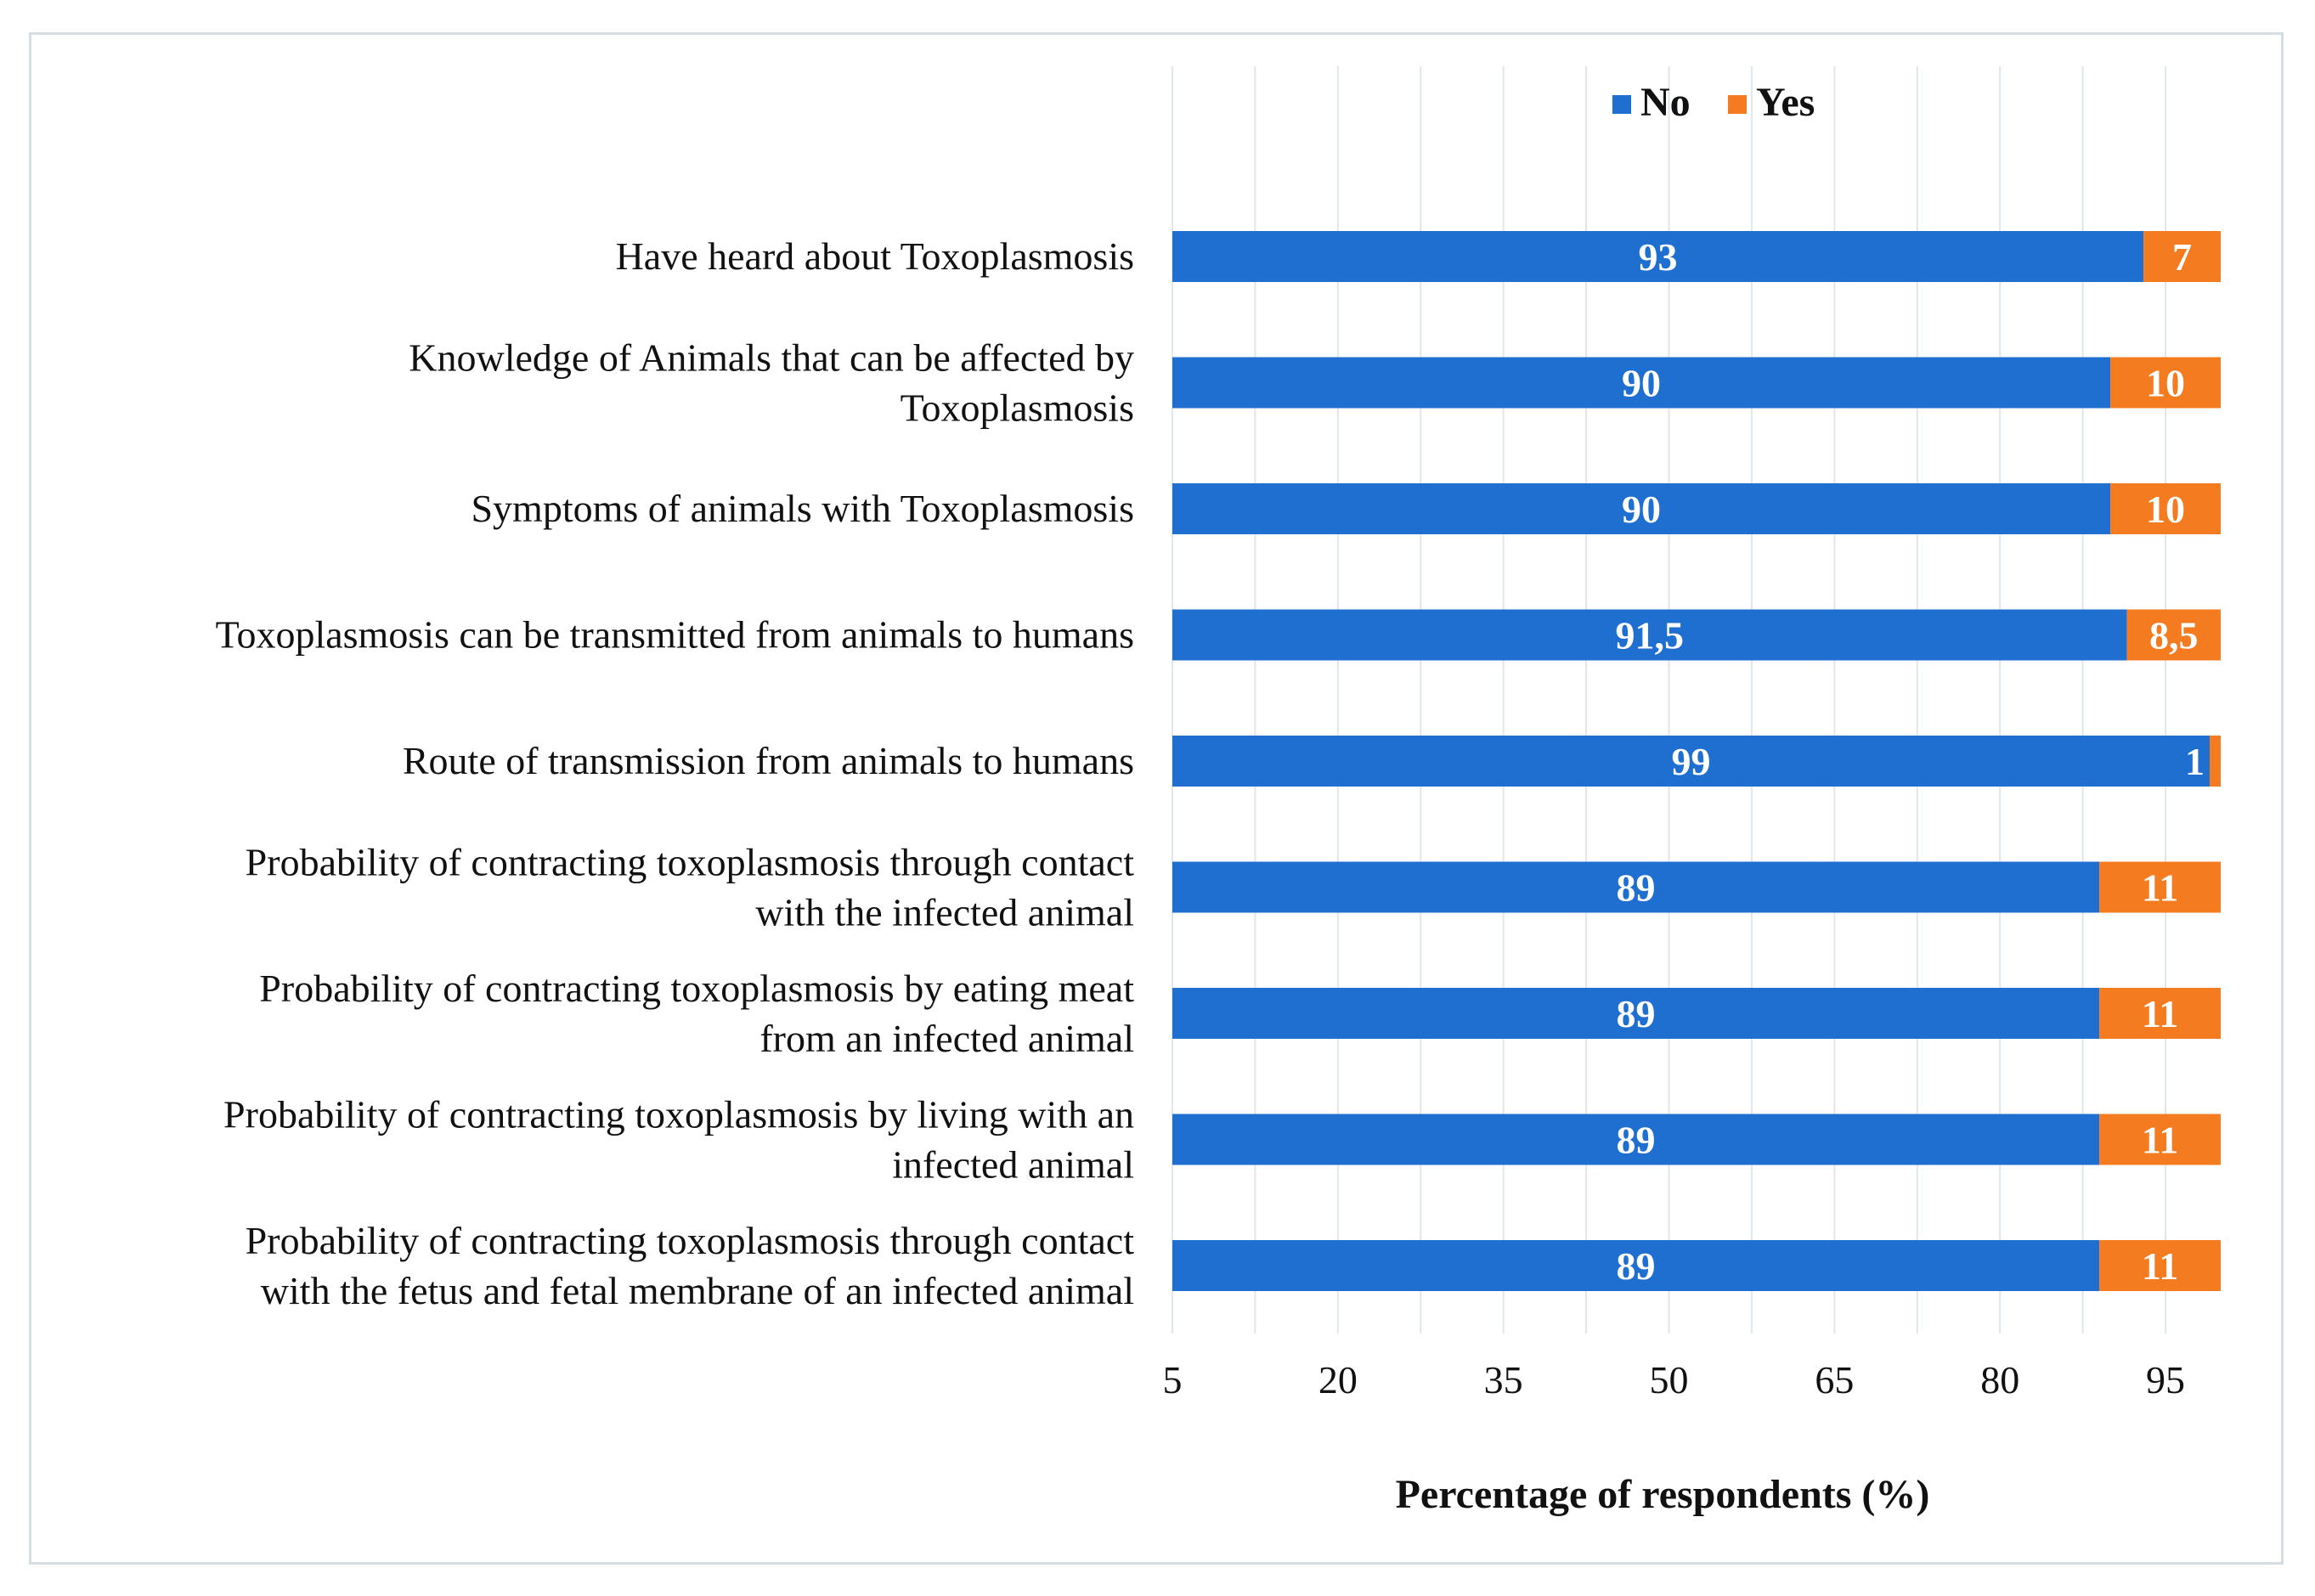  I want to click on x-tick-label: 5, so click(1173, 1379).